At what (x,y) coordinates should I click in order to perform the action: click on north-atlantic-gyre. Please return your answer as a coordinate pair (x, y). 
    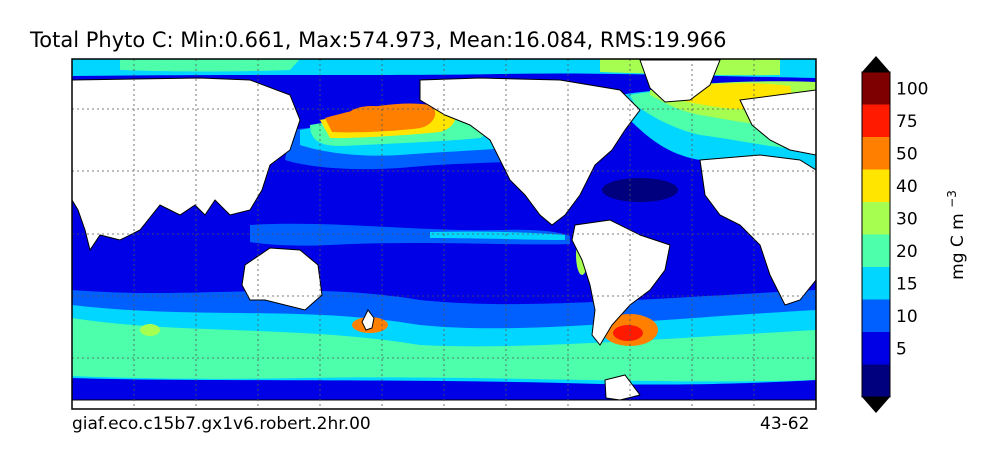
    Looking at the image, I should click on (640, 190).